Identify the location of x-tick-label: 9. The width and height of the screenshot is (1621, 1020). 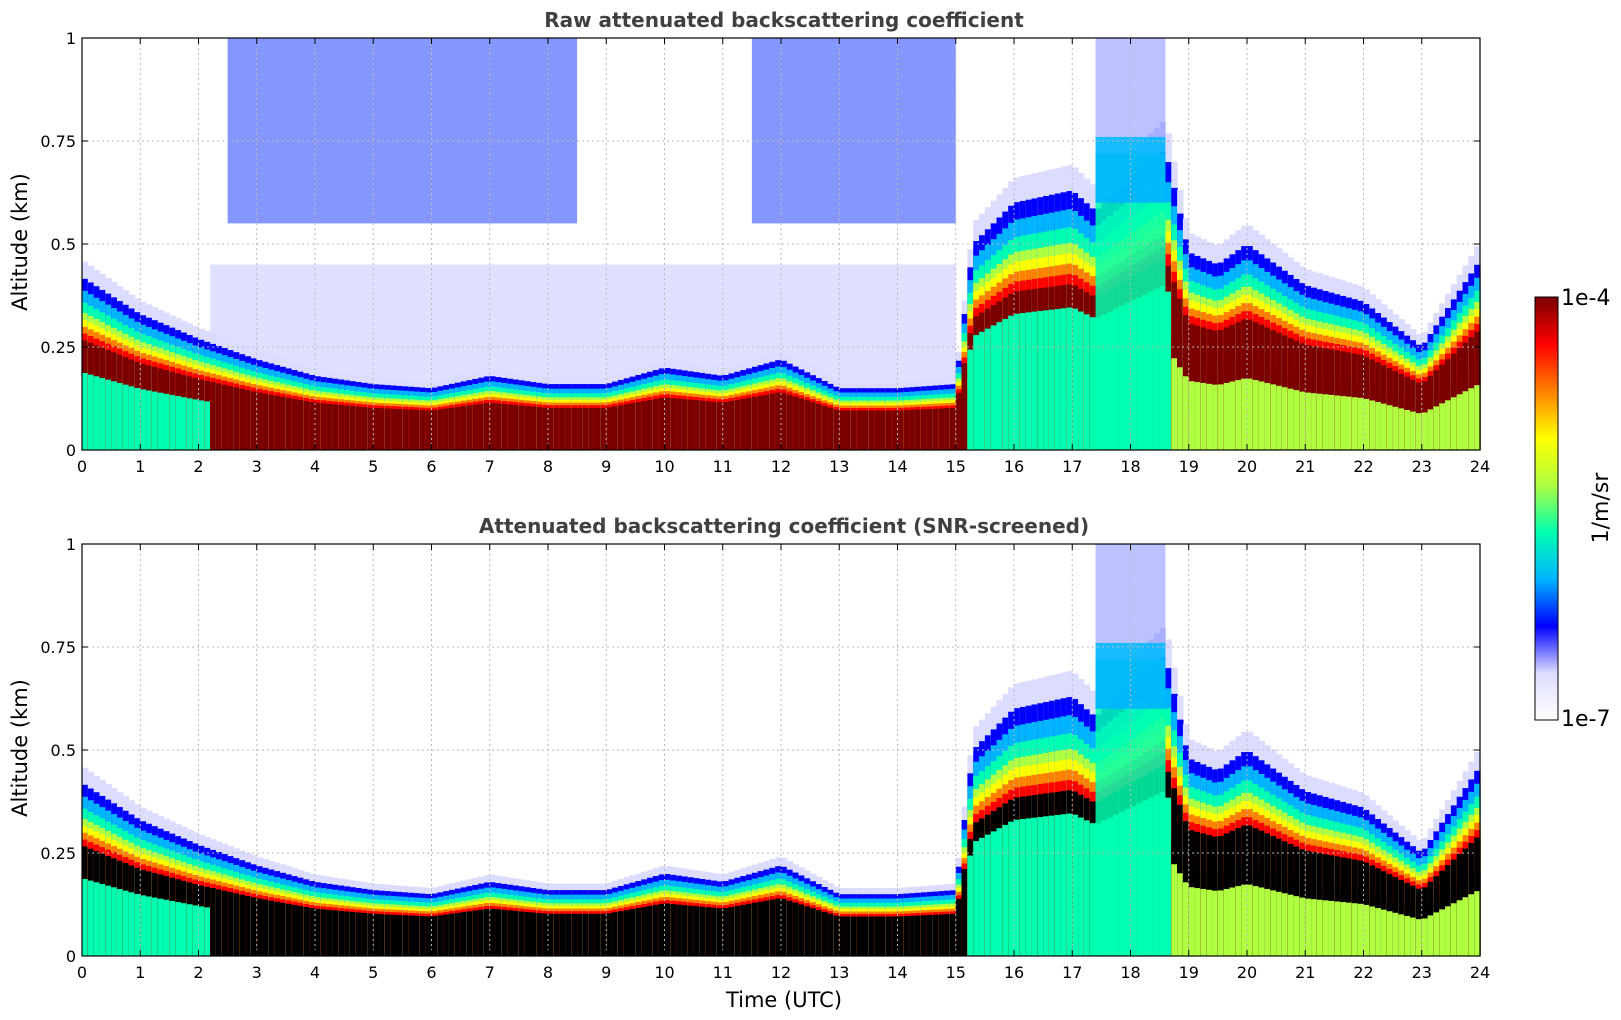
(606, 466).